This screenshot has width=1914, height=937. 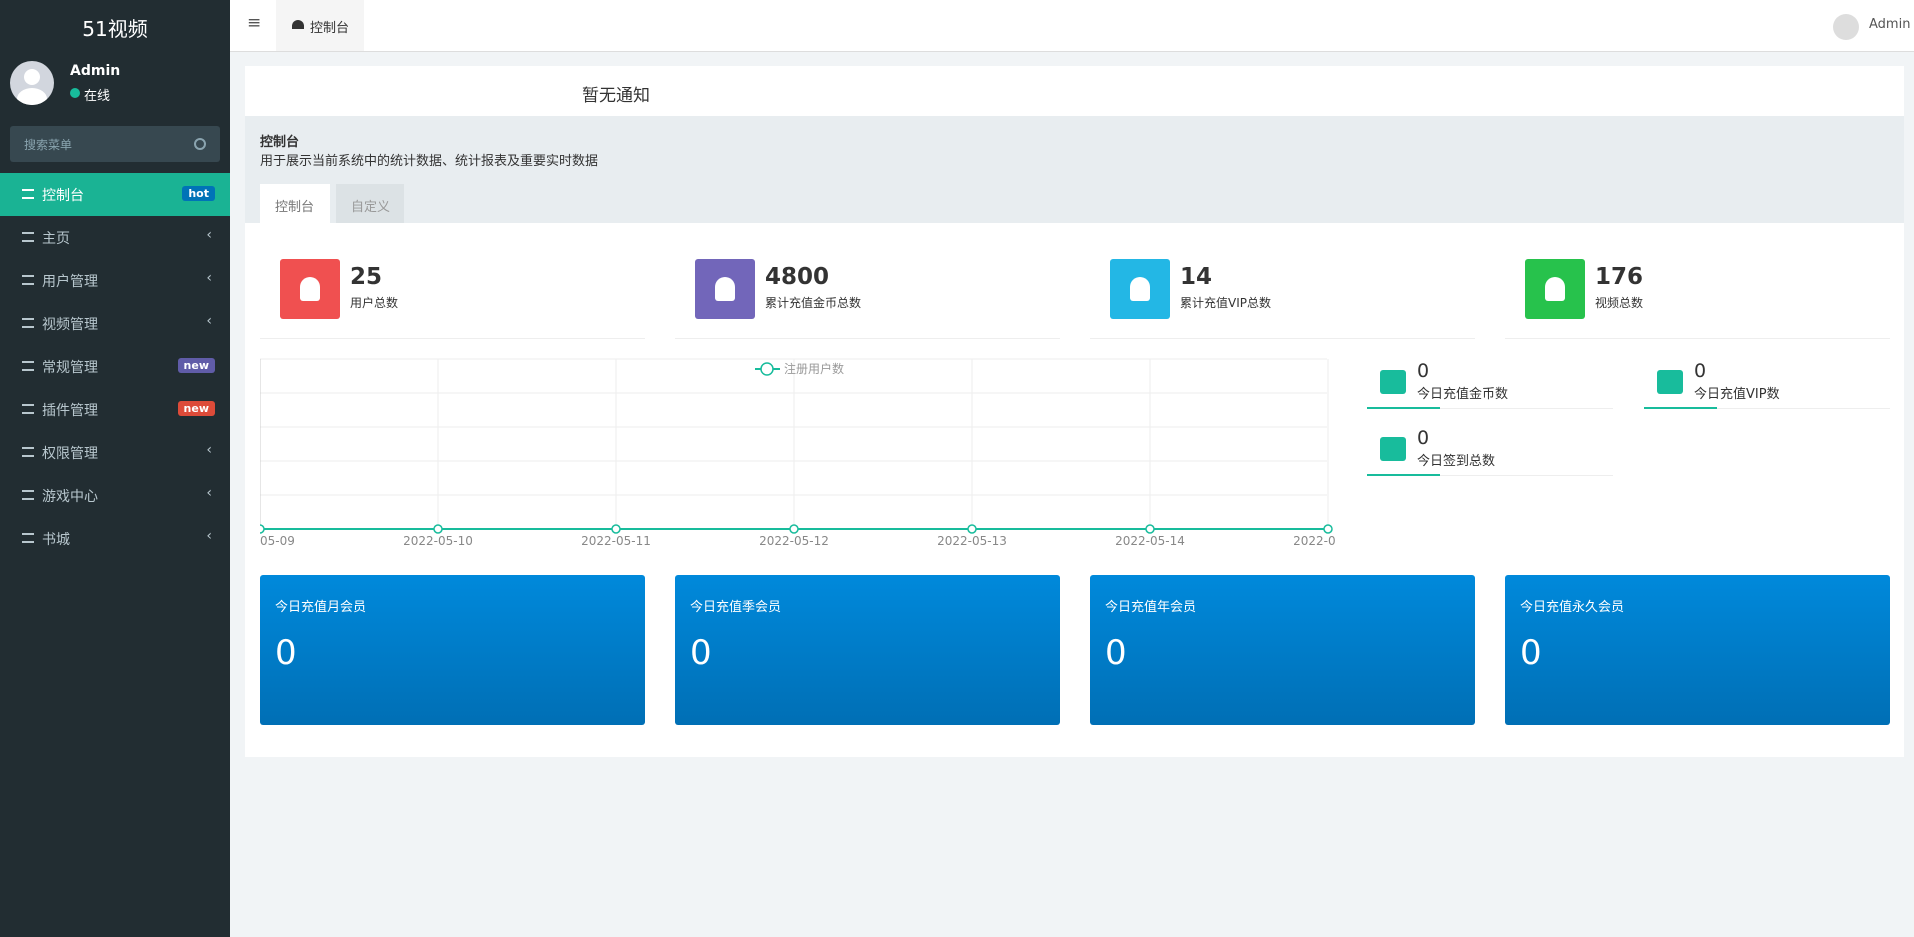 What do you see at coordinates (115, 495) in the screenshot?
I see `menu-item: 游戏中心 ‹` at bounding box center [115, 495].